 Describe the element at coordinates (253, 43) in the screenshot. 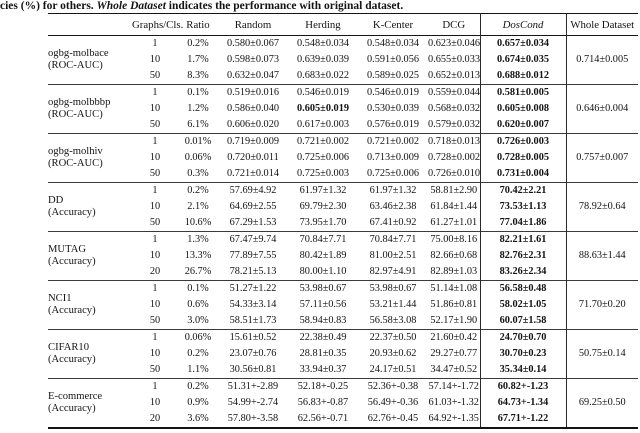

I see `cell-random: 0.580±0.067` at that location.